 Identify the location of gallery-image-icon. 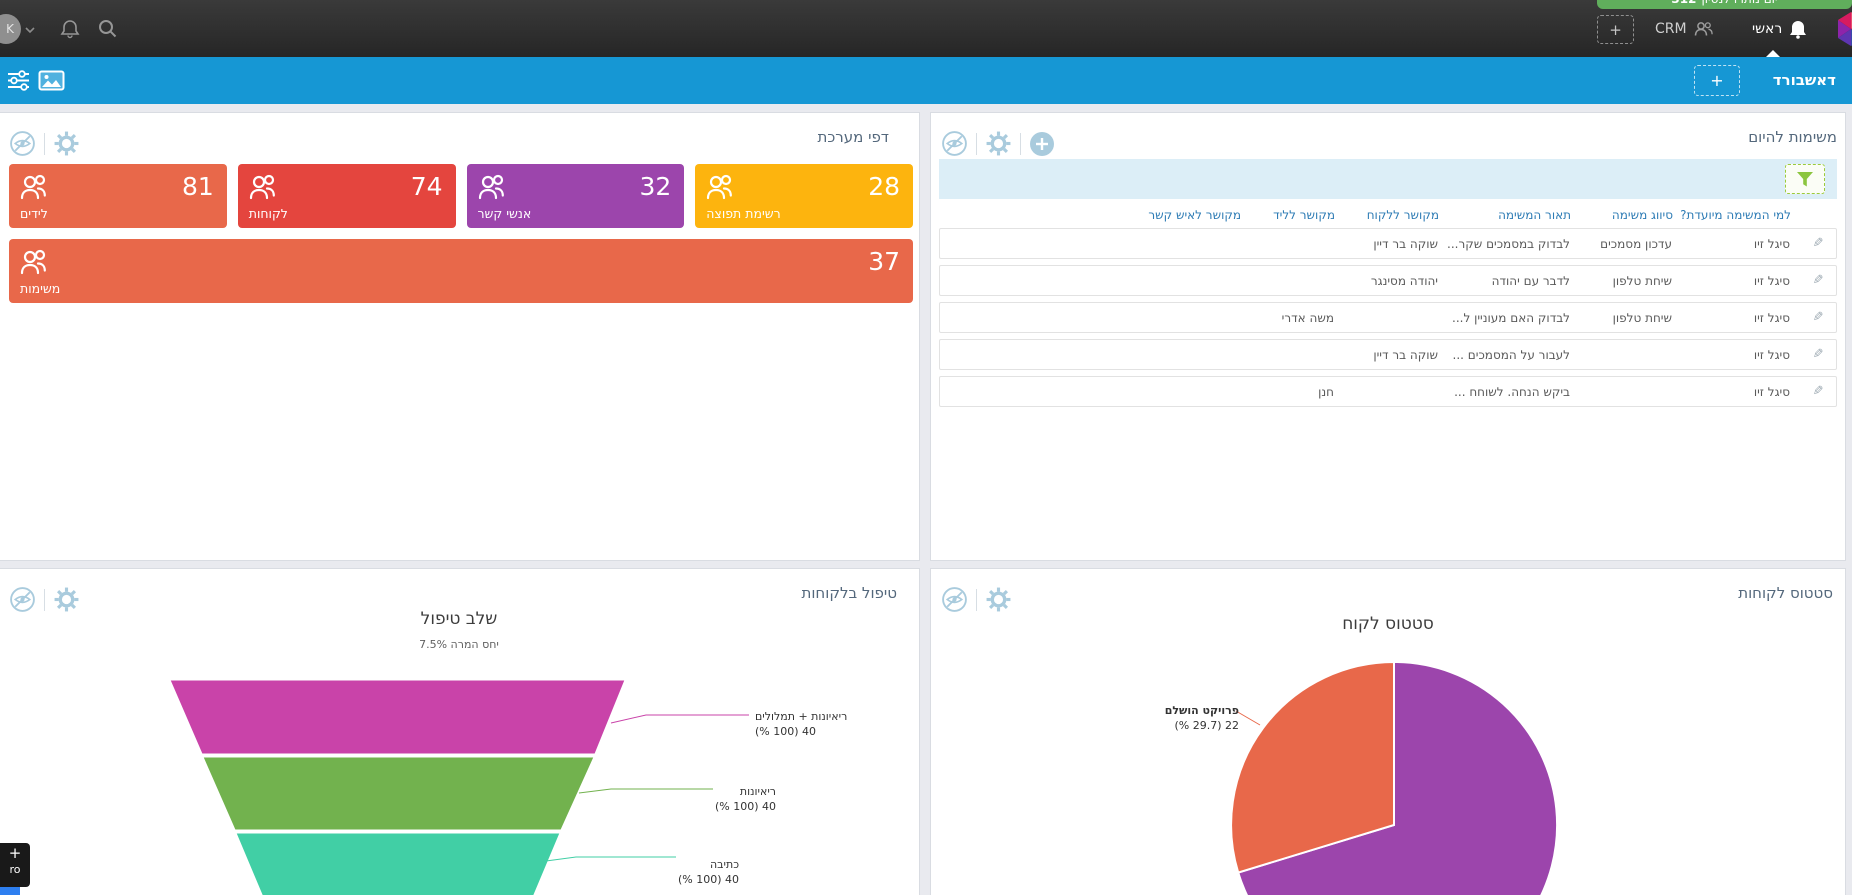
(52, 80).